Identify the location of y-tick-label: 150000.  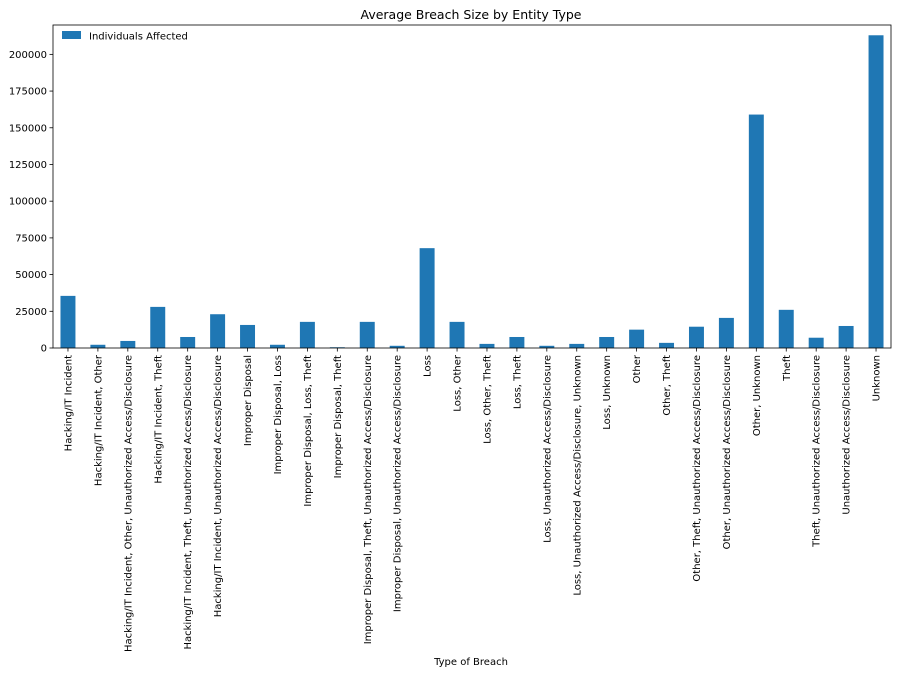
(28, 128).